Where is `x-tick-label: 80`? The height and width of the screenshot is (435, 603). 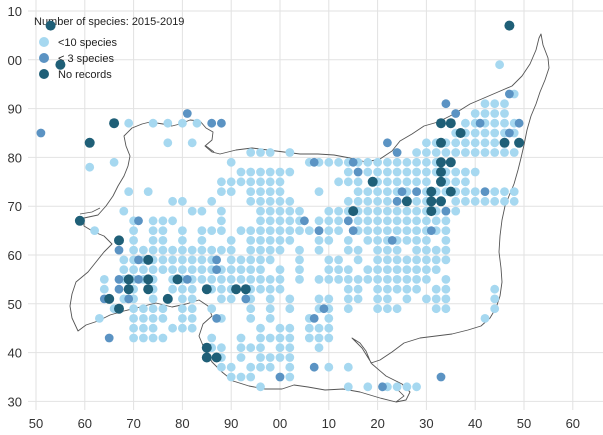
x-tick-label: 80 is located at coordinates (182, 423).